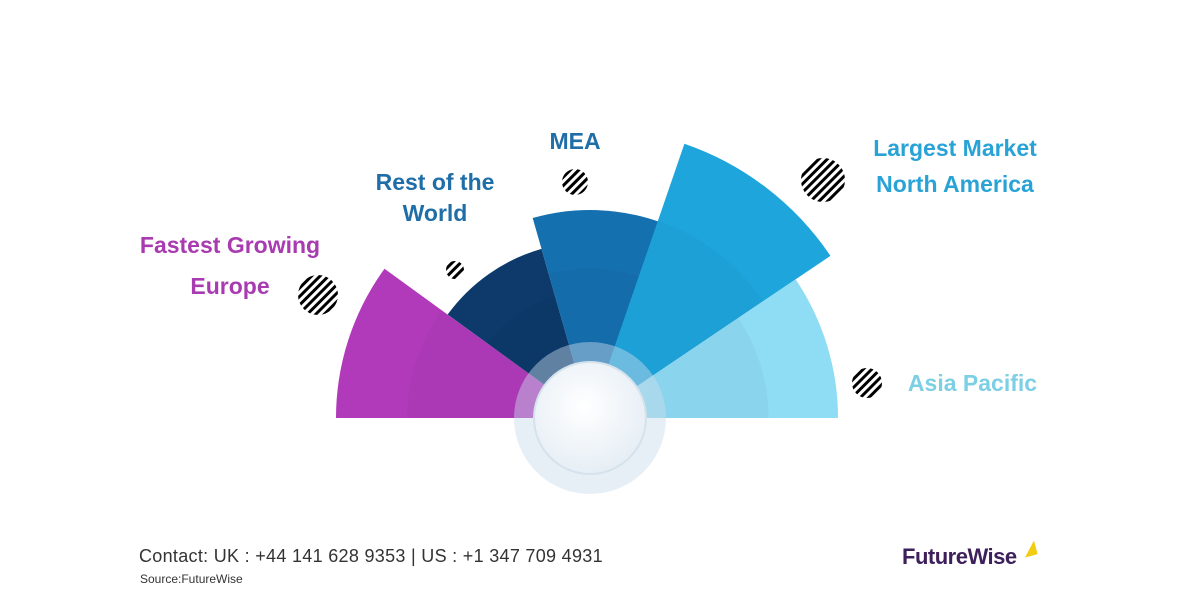  I want to click on label-na-line1: Largest Market, so click(955, 148).